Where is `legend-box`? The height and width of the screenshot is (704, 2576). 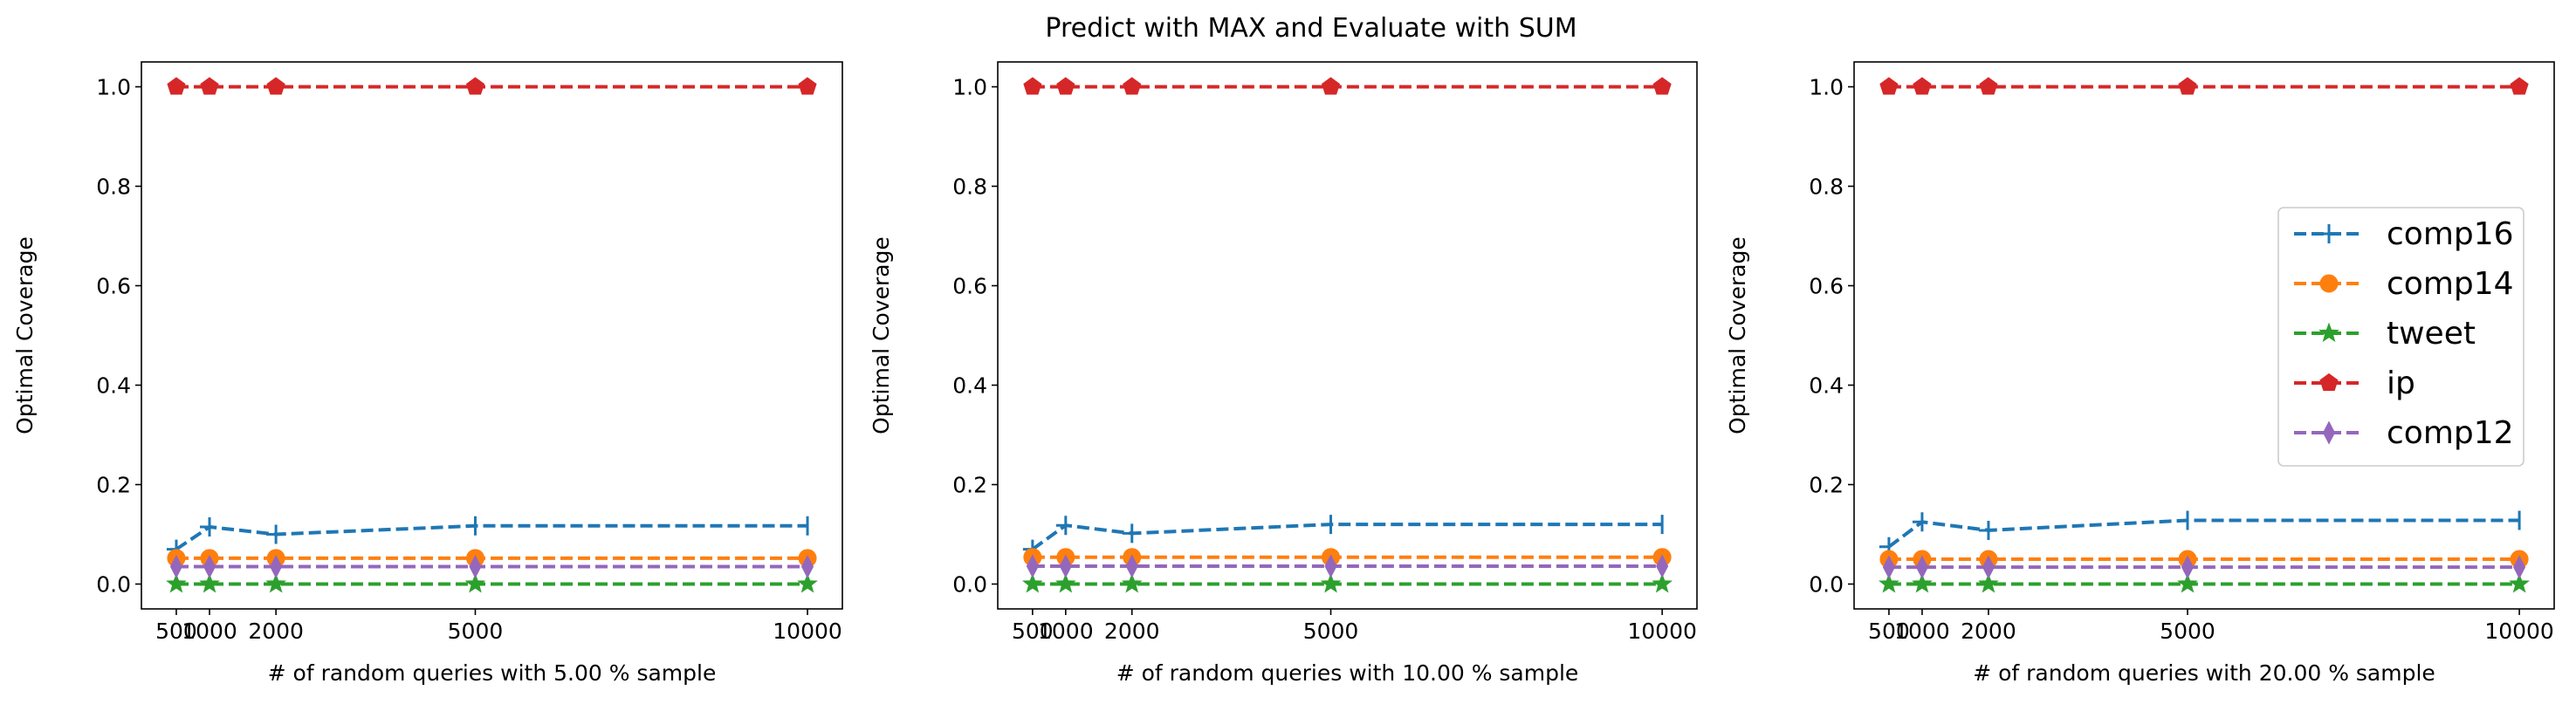
legend-box is located at coordinates (2401, 337).